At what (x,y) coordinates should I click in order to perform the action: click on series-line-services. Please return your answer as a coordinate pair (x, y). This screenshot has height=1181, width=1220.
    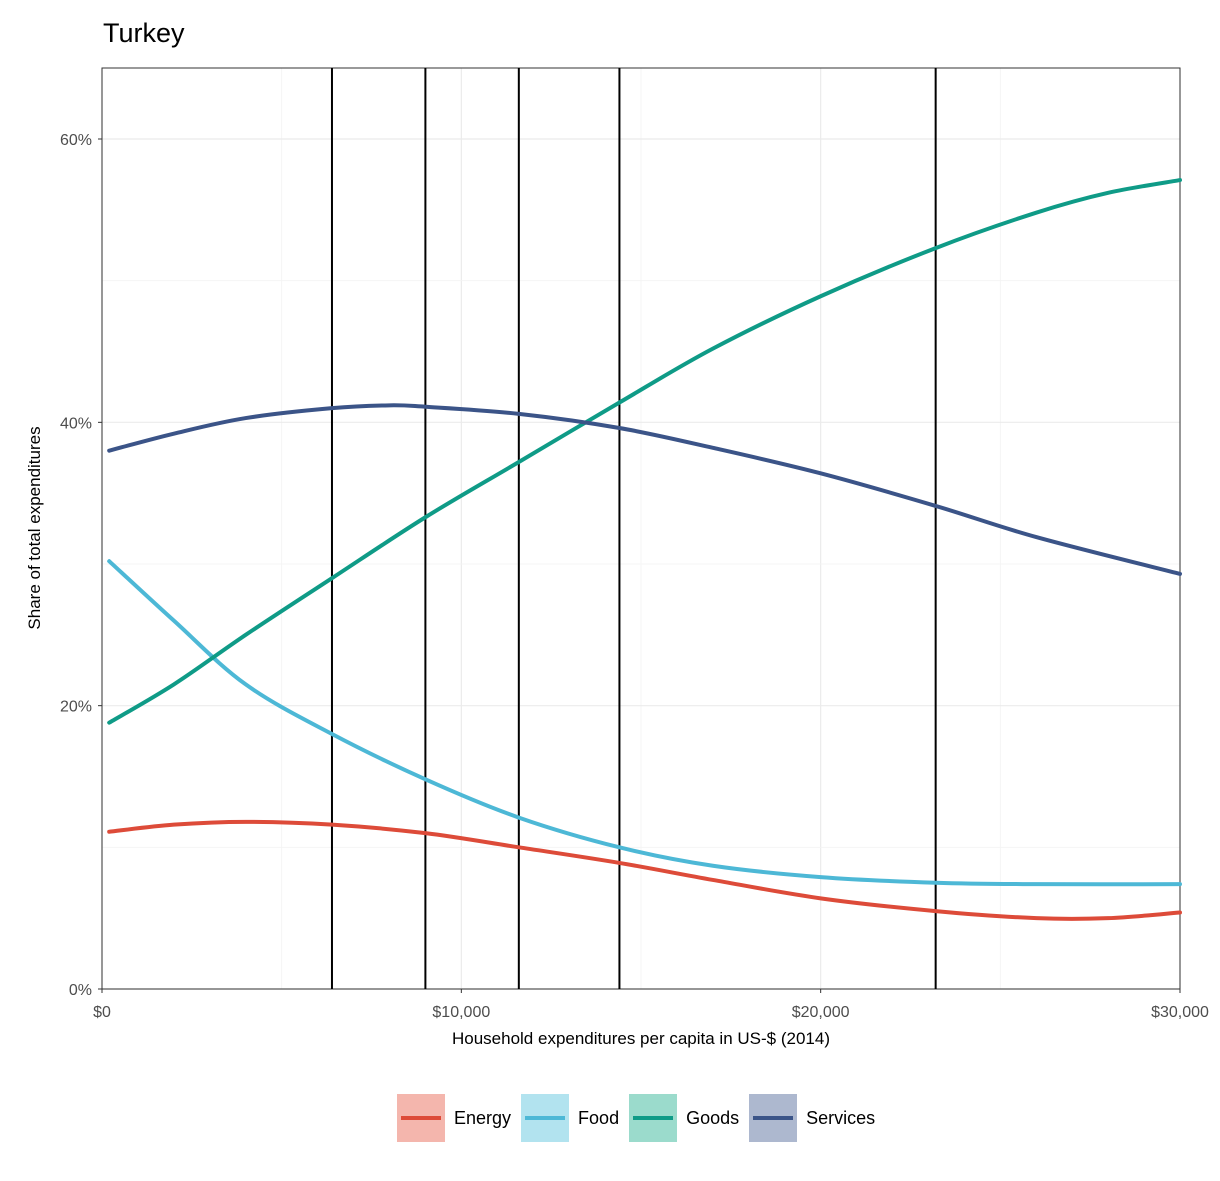
    Looking at the image, I should click on (644, 489).